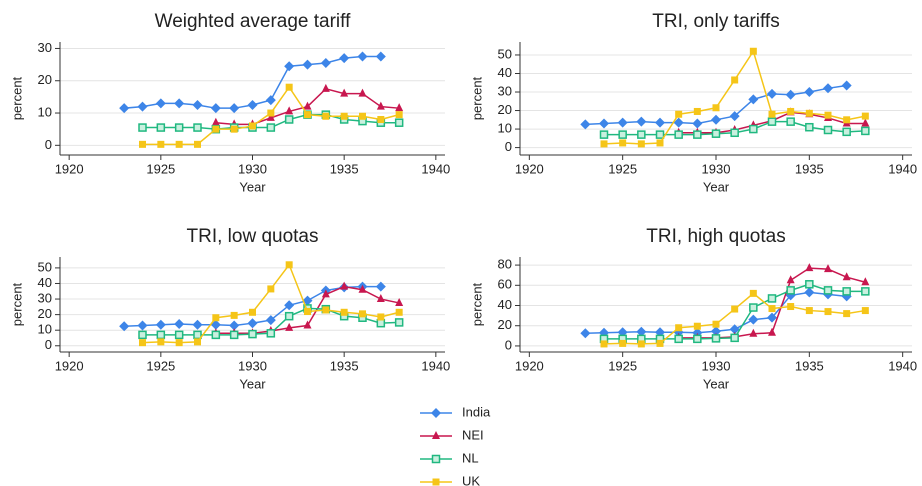  Describe the element at coordinates (902, 168) in the screenshot. I see `x-tick-label: 1940` at that location.